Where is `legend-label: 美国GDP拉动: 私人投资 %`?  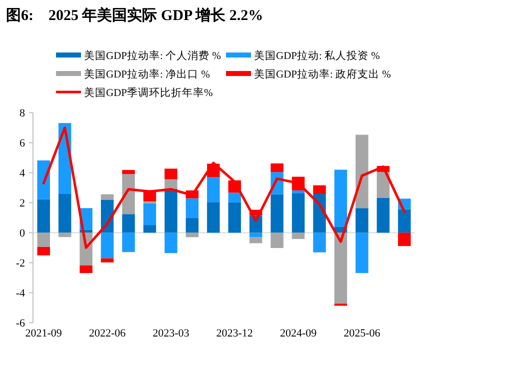 legend-label: 美国GDP拉动: 私人投资 % is located at coordinates (317, 55).